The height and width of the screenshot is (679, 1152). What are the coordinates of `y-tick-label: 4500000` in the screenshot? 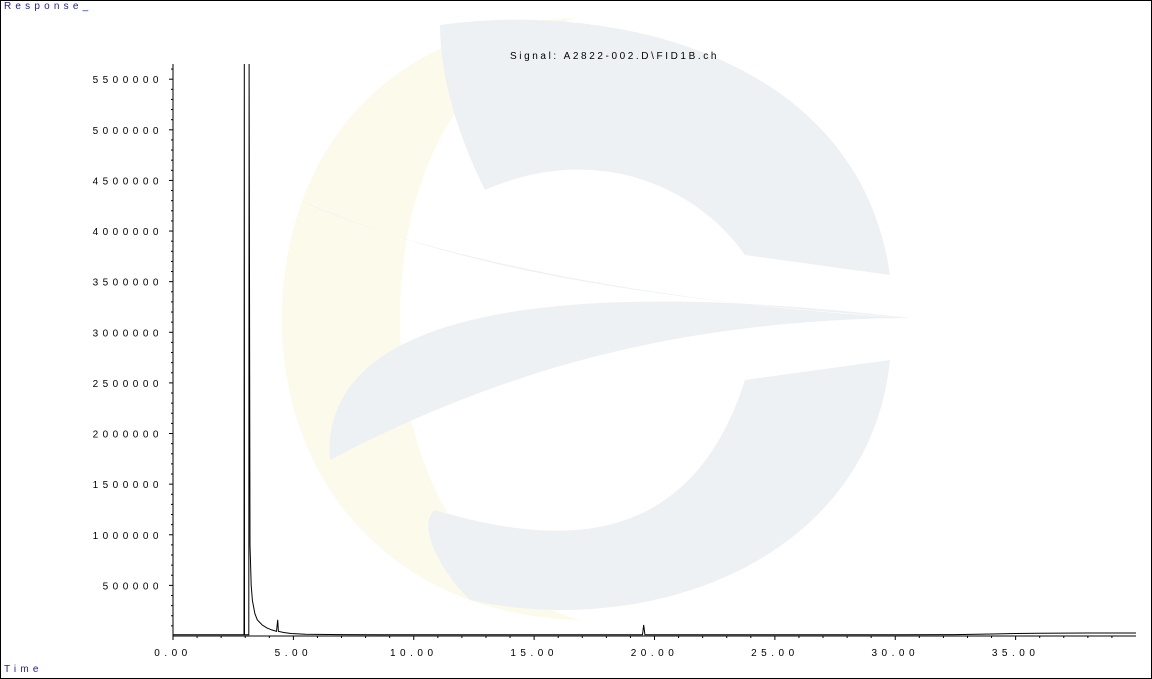 It's located at (128, 181).